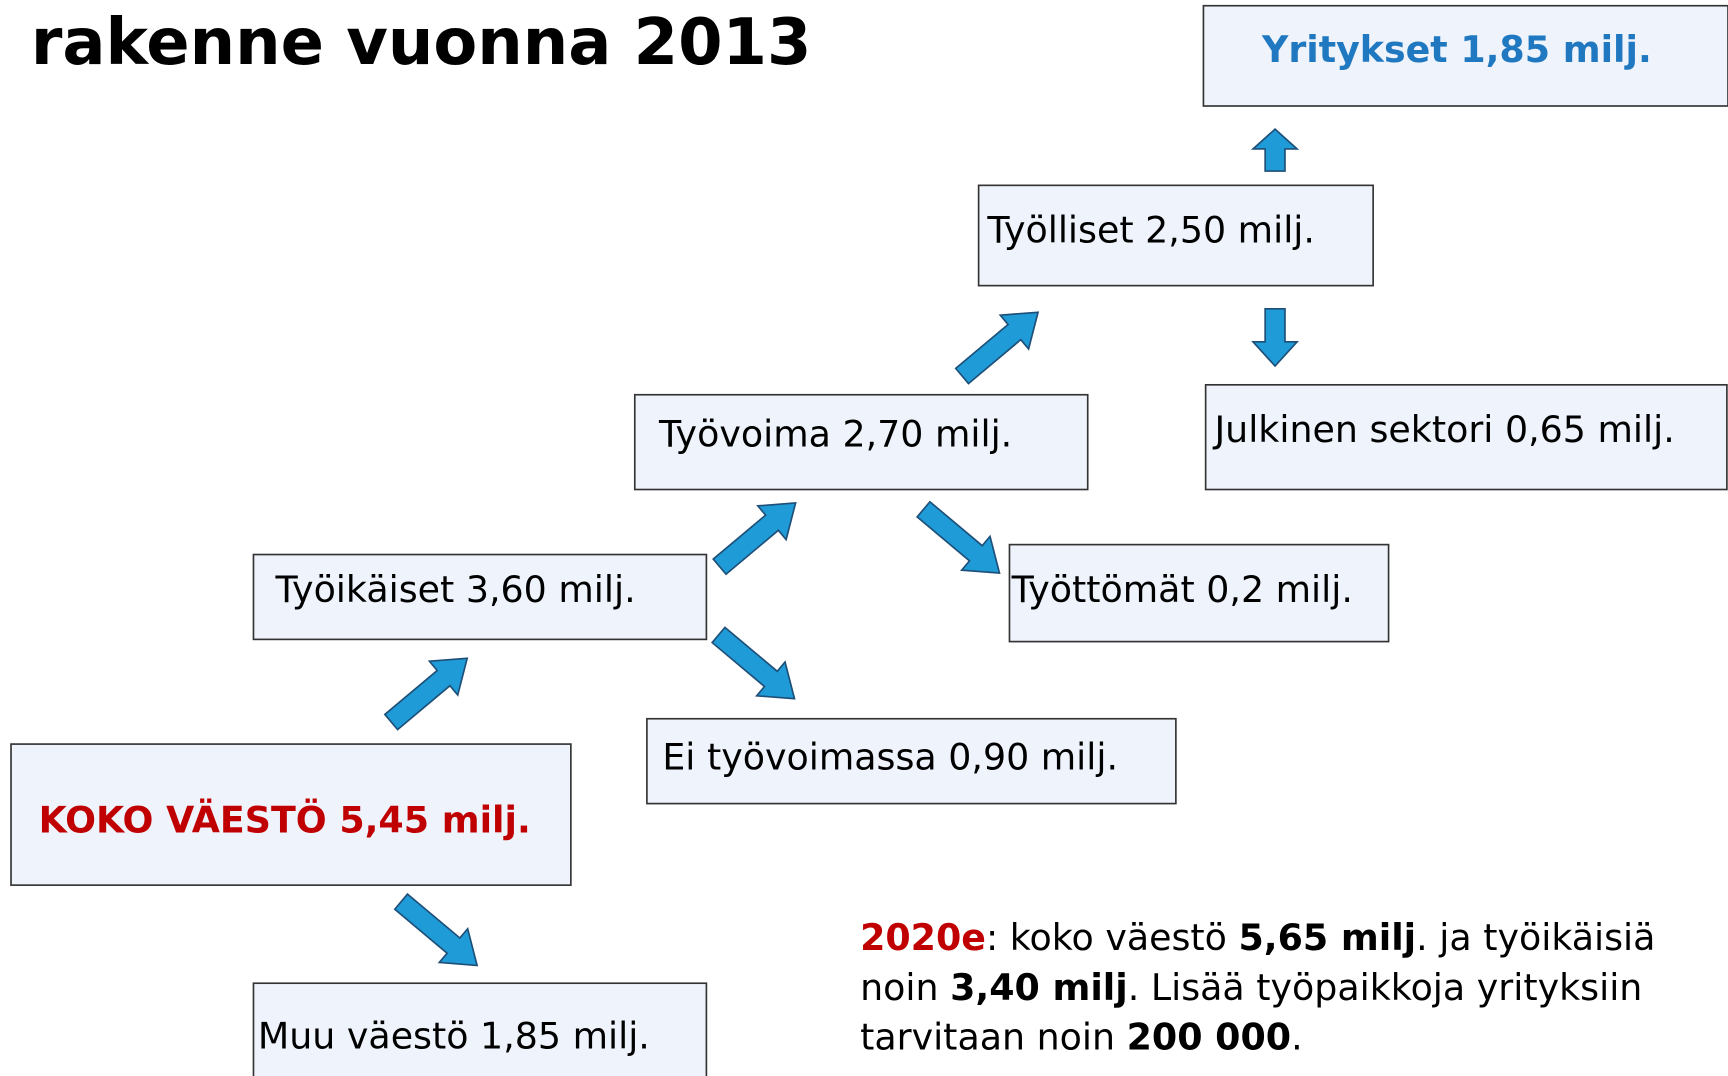 This screenshot has width=1728, height=1076. What do you see at coordinates (1443, 429) in the screenshot?
I see `node-label: Julkinen sektori 0,65 milj.` at bounding box center [1443, 429].